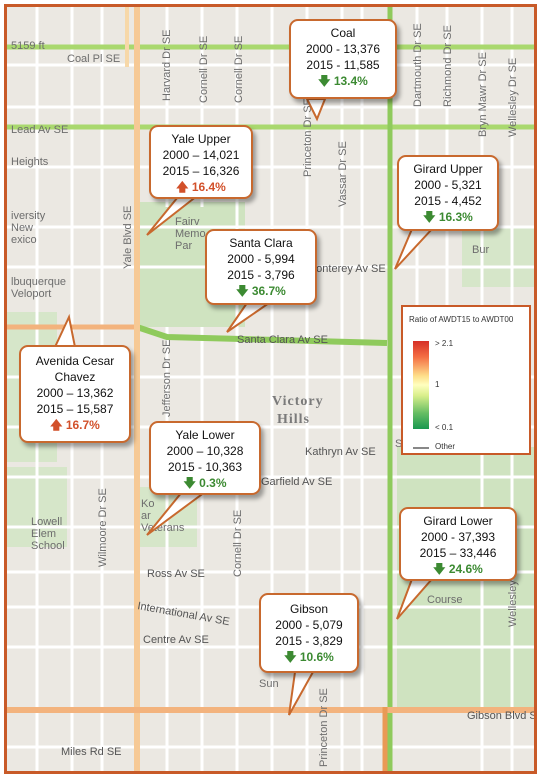 This screenshot has height=776, width=539. Describe the element at coordinates (346, 269) in the screenshot. I see `street-label-monterey: Monterey Av SE` at that location.